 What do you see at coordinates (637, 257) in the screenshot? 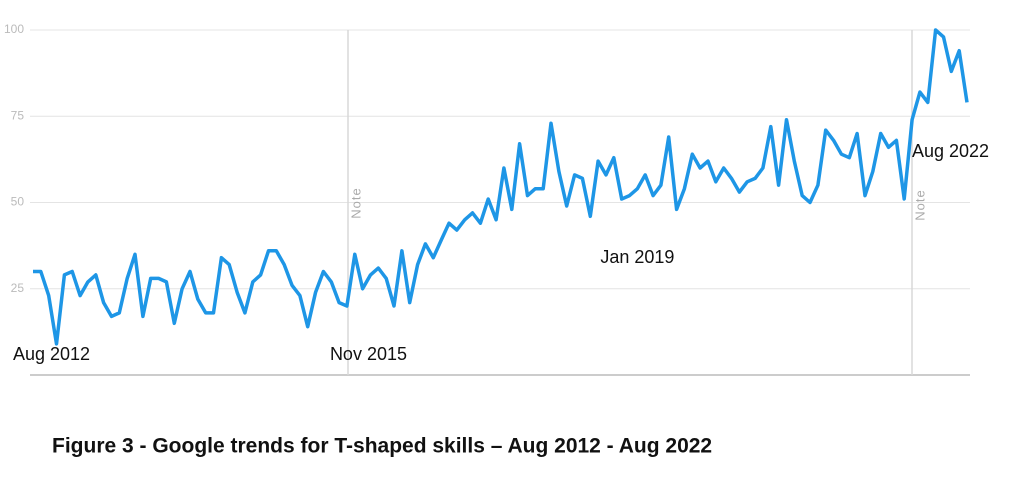
I see `x-annotation: Jan 2019` at bounding box center [637, 257].